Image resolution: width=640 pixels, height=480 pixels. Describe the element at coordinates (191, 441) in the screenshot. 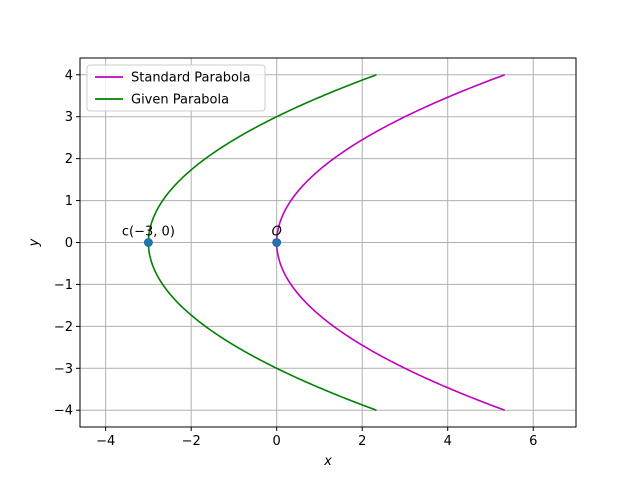

I see `x-tick-label: −2` at that location.